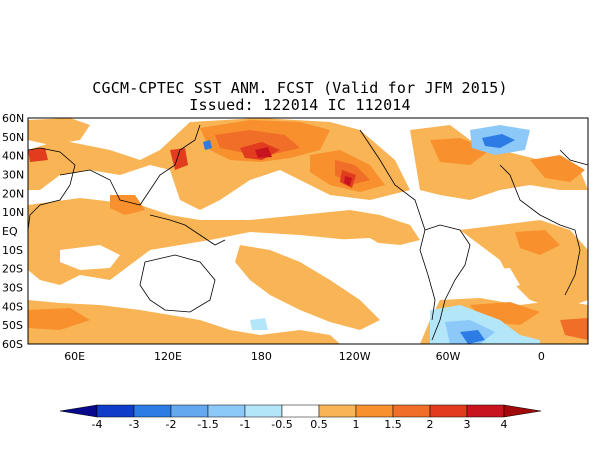 This screenshot has height=464, width=600. What do you see at coordinates (78, 411) in the screenshot?
I see `colorbar-arrow-low` at bounding box center [78, 411].